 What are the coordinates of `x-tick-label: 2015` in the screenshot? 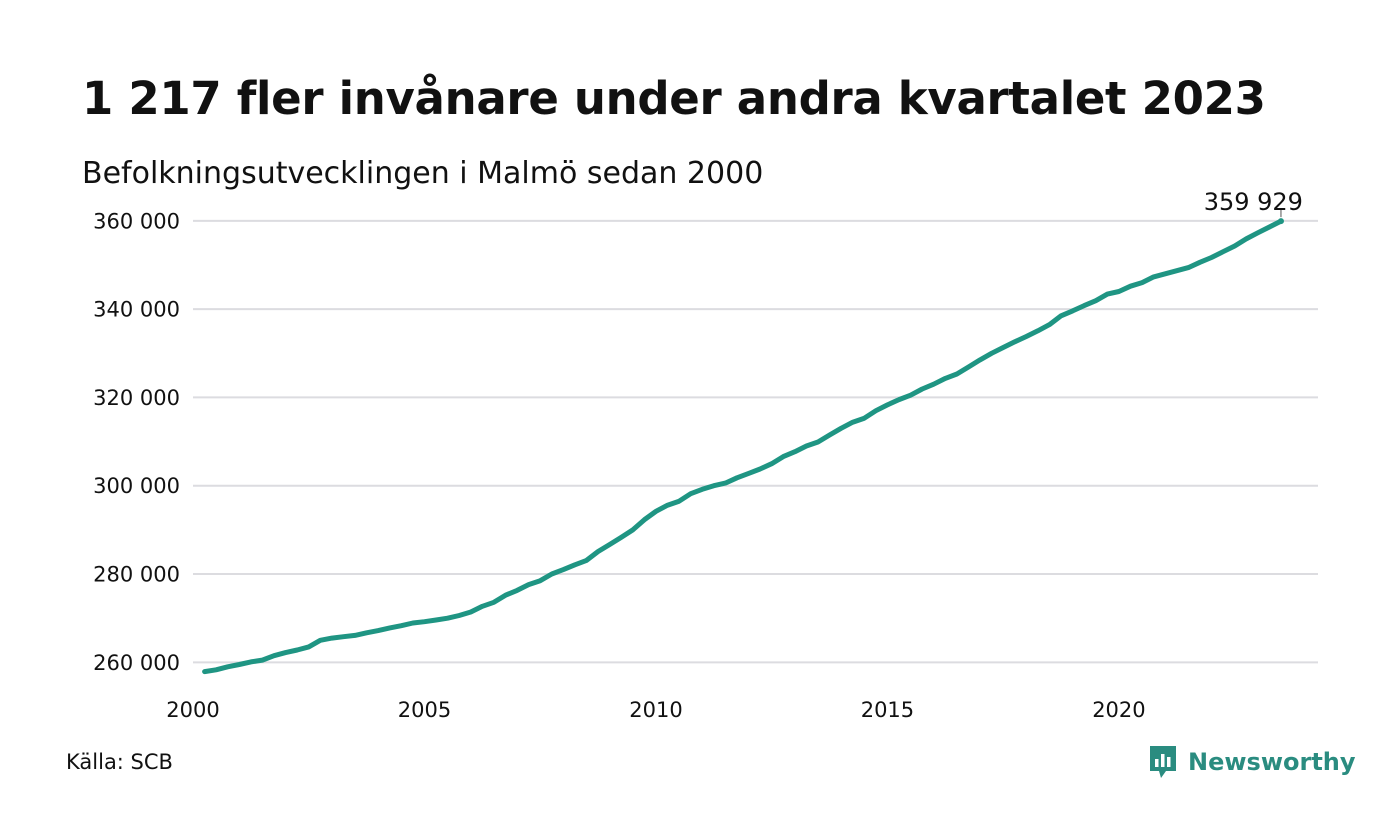 It's located at (887, 710).